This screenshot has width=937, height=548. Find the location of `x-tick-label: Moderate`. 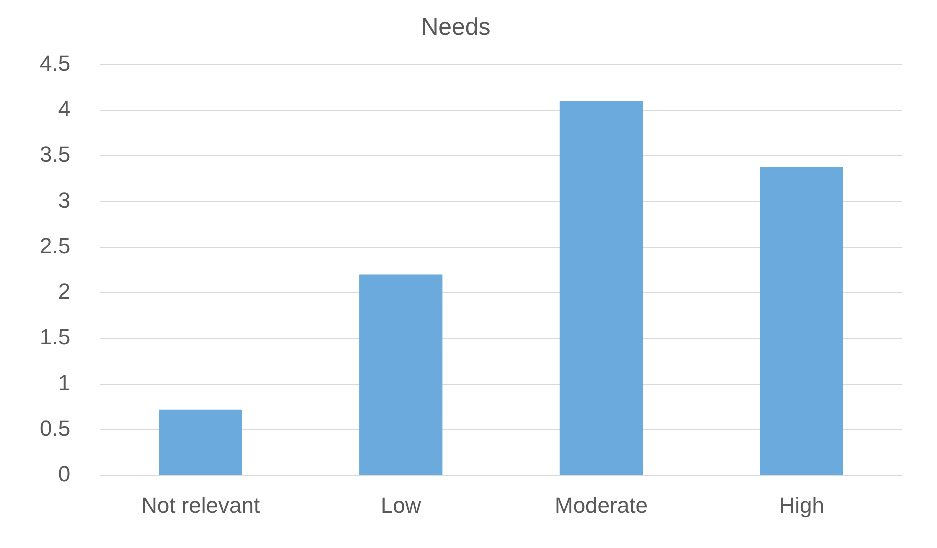

x-tick-label: Moderate is located at coordinates (601, 505).